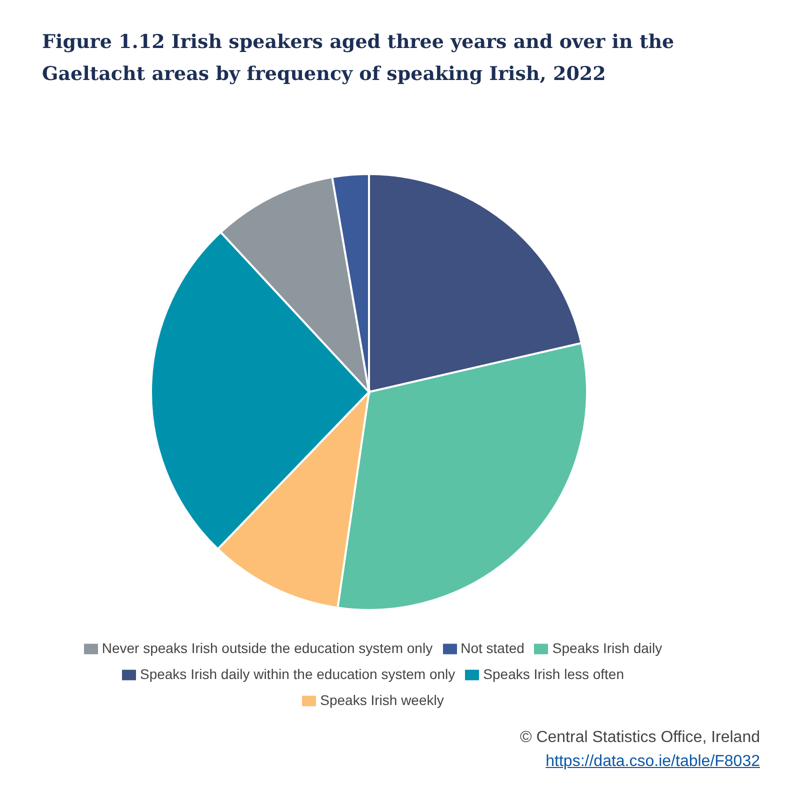 This screenshot has height=791, width=802. What do you see at coordinates (298, 674) in the screenshot?
I see `legend-label: Speaks Irish daily within the education system only` at bounding box center [298, 674].